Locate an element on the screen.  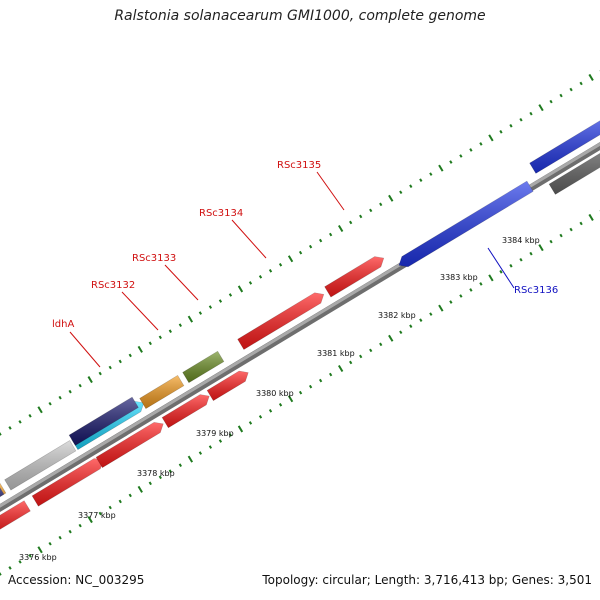
accession-text: Accession: NC_003295 is located at coordinates (76, 580).